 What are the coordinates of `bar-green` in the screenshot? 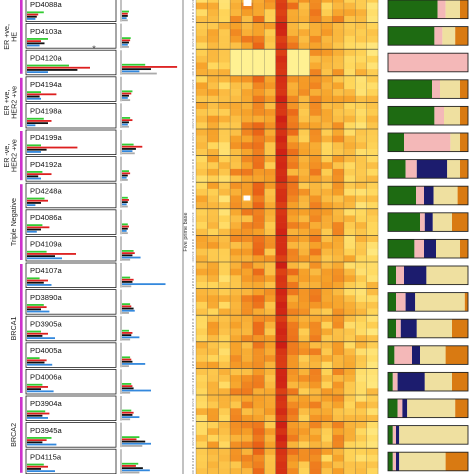 It's located at (126, 38).